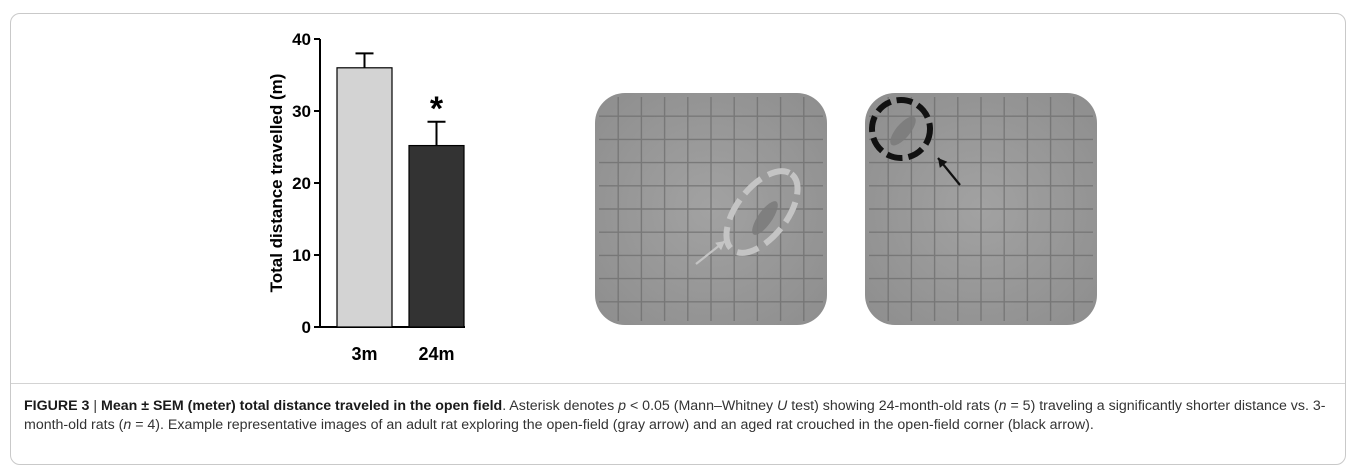 The width and height of the screenshot is (1356, 474). I want to click on adult-rat-open-field-photo, so click(711, 209).